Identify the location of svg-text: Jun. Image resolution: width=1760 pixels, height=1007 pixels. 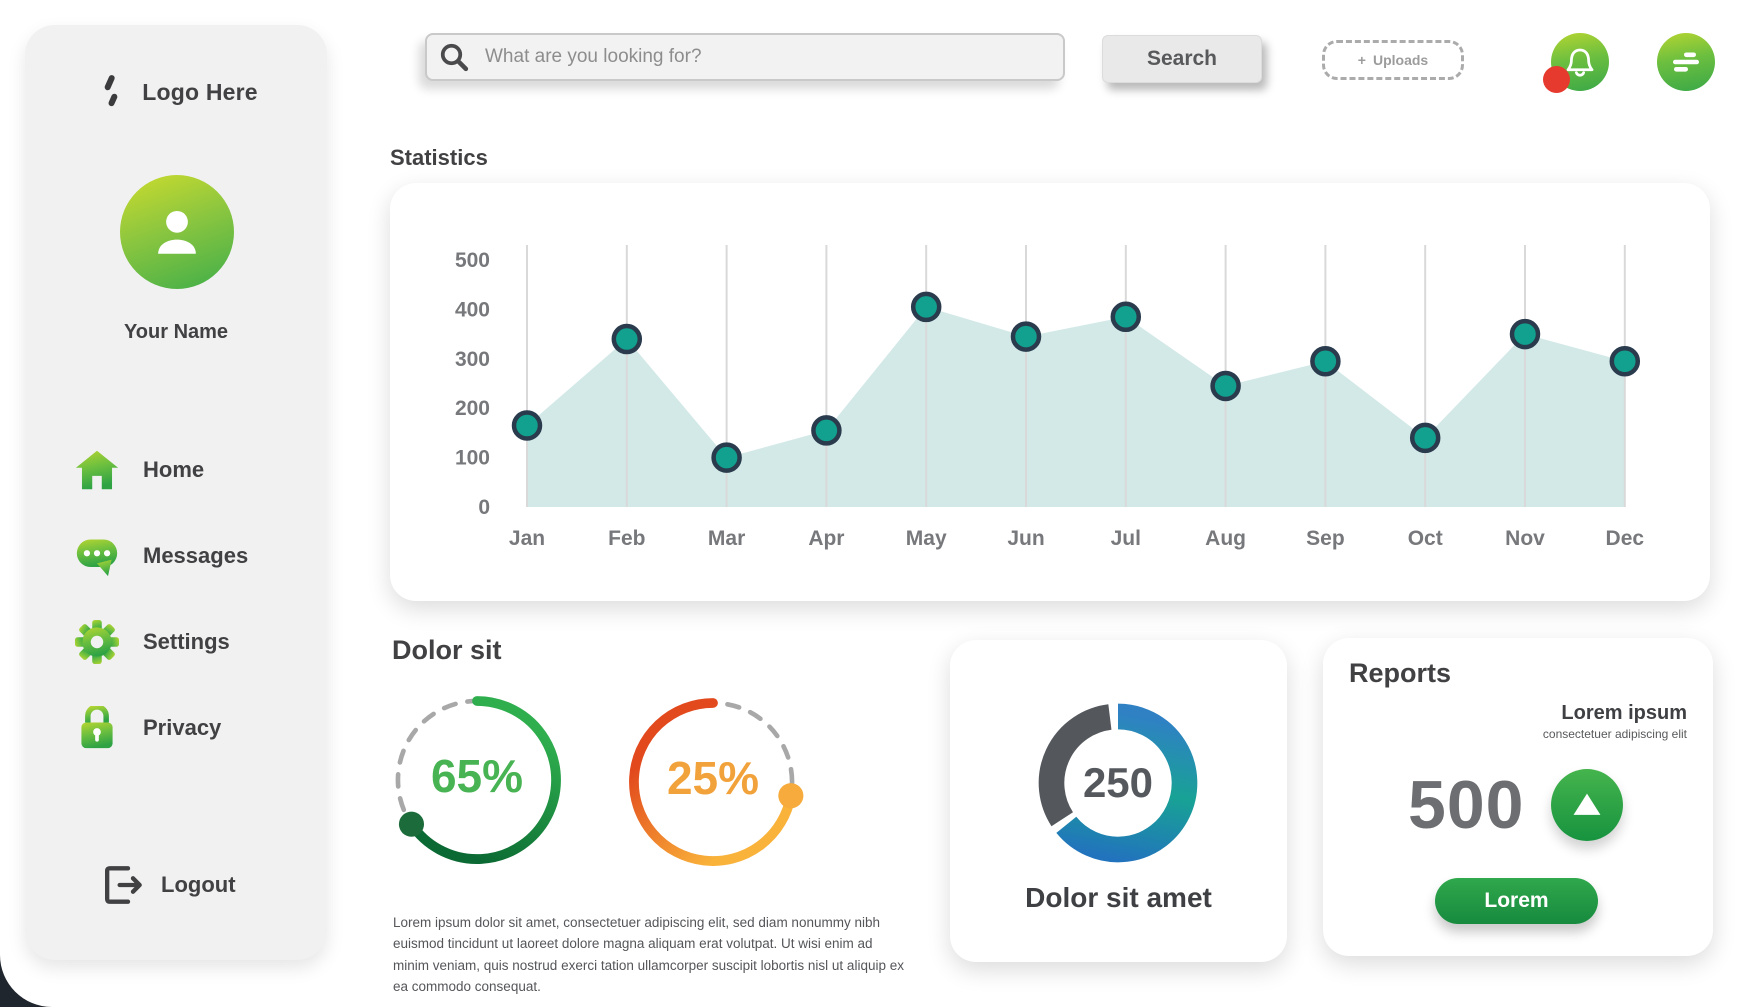
(1025, 538).